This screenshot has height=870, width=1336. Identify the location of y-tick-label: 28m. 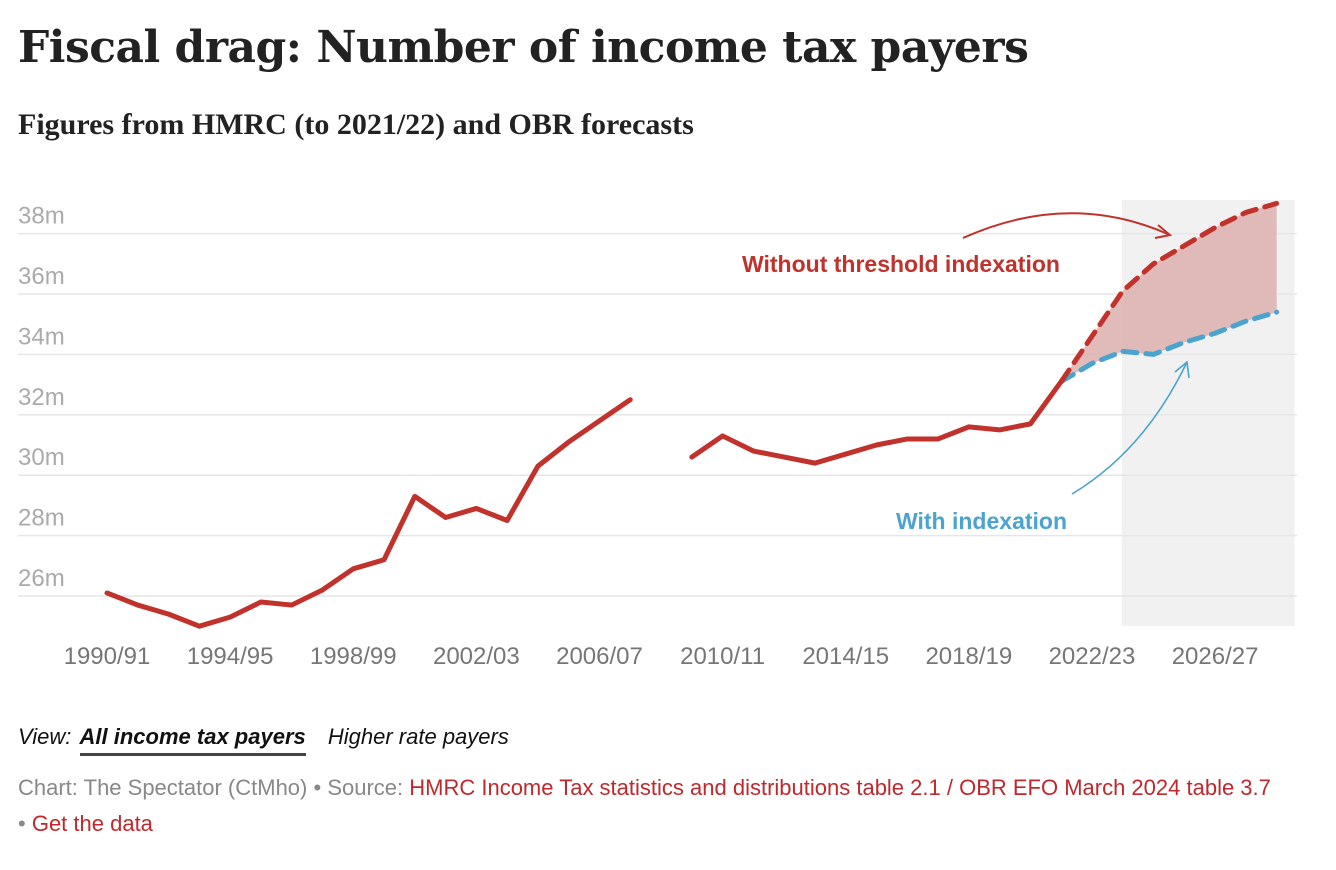
(41, 518).